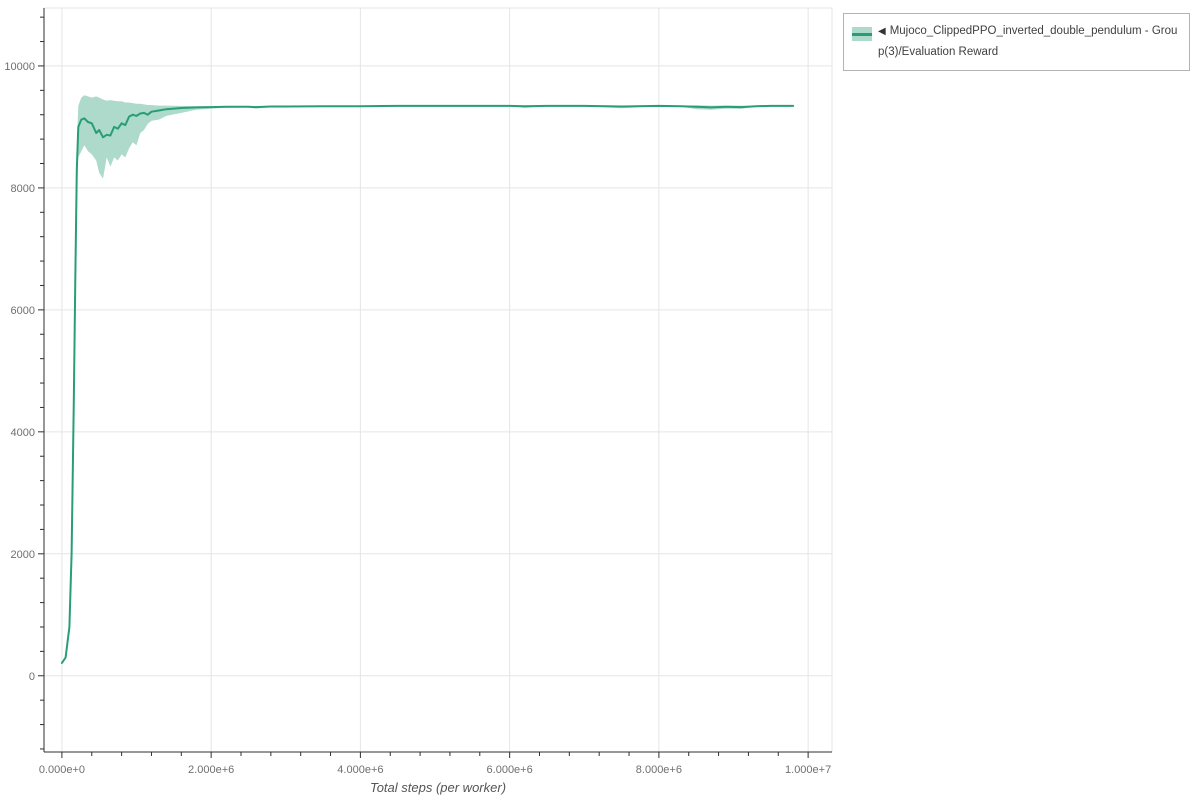 This screenshot has height=800, width=1200. What do you see at coordinates (23, 189) in the screenshot?
I see `y-tick-label: 8000` at bounding box center [23, 189].